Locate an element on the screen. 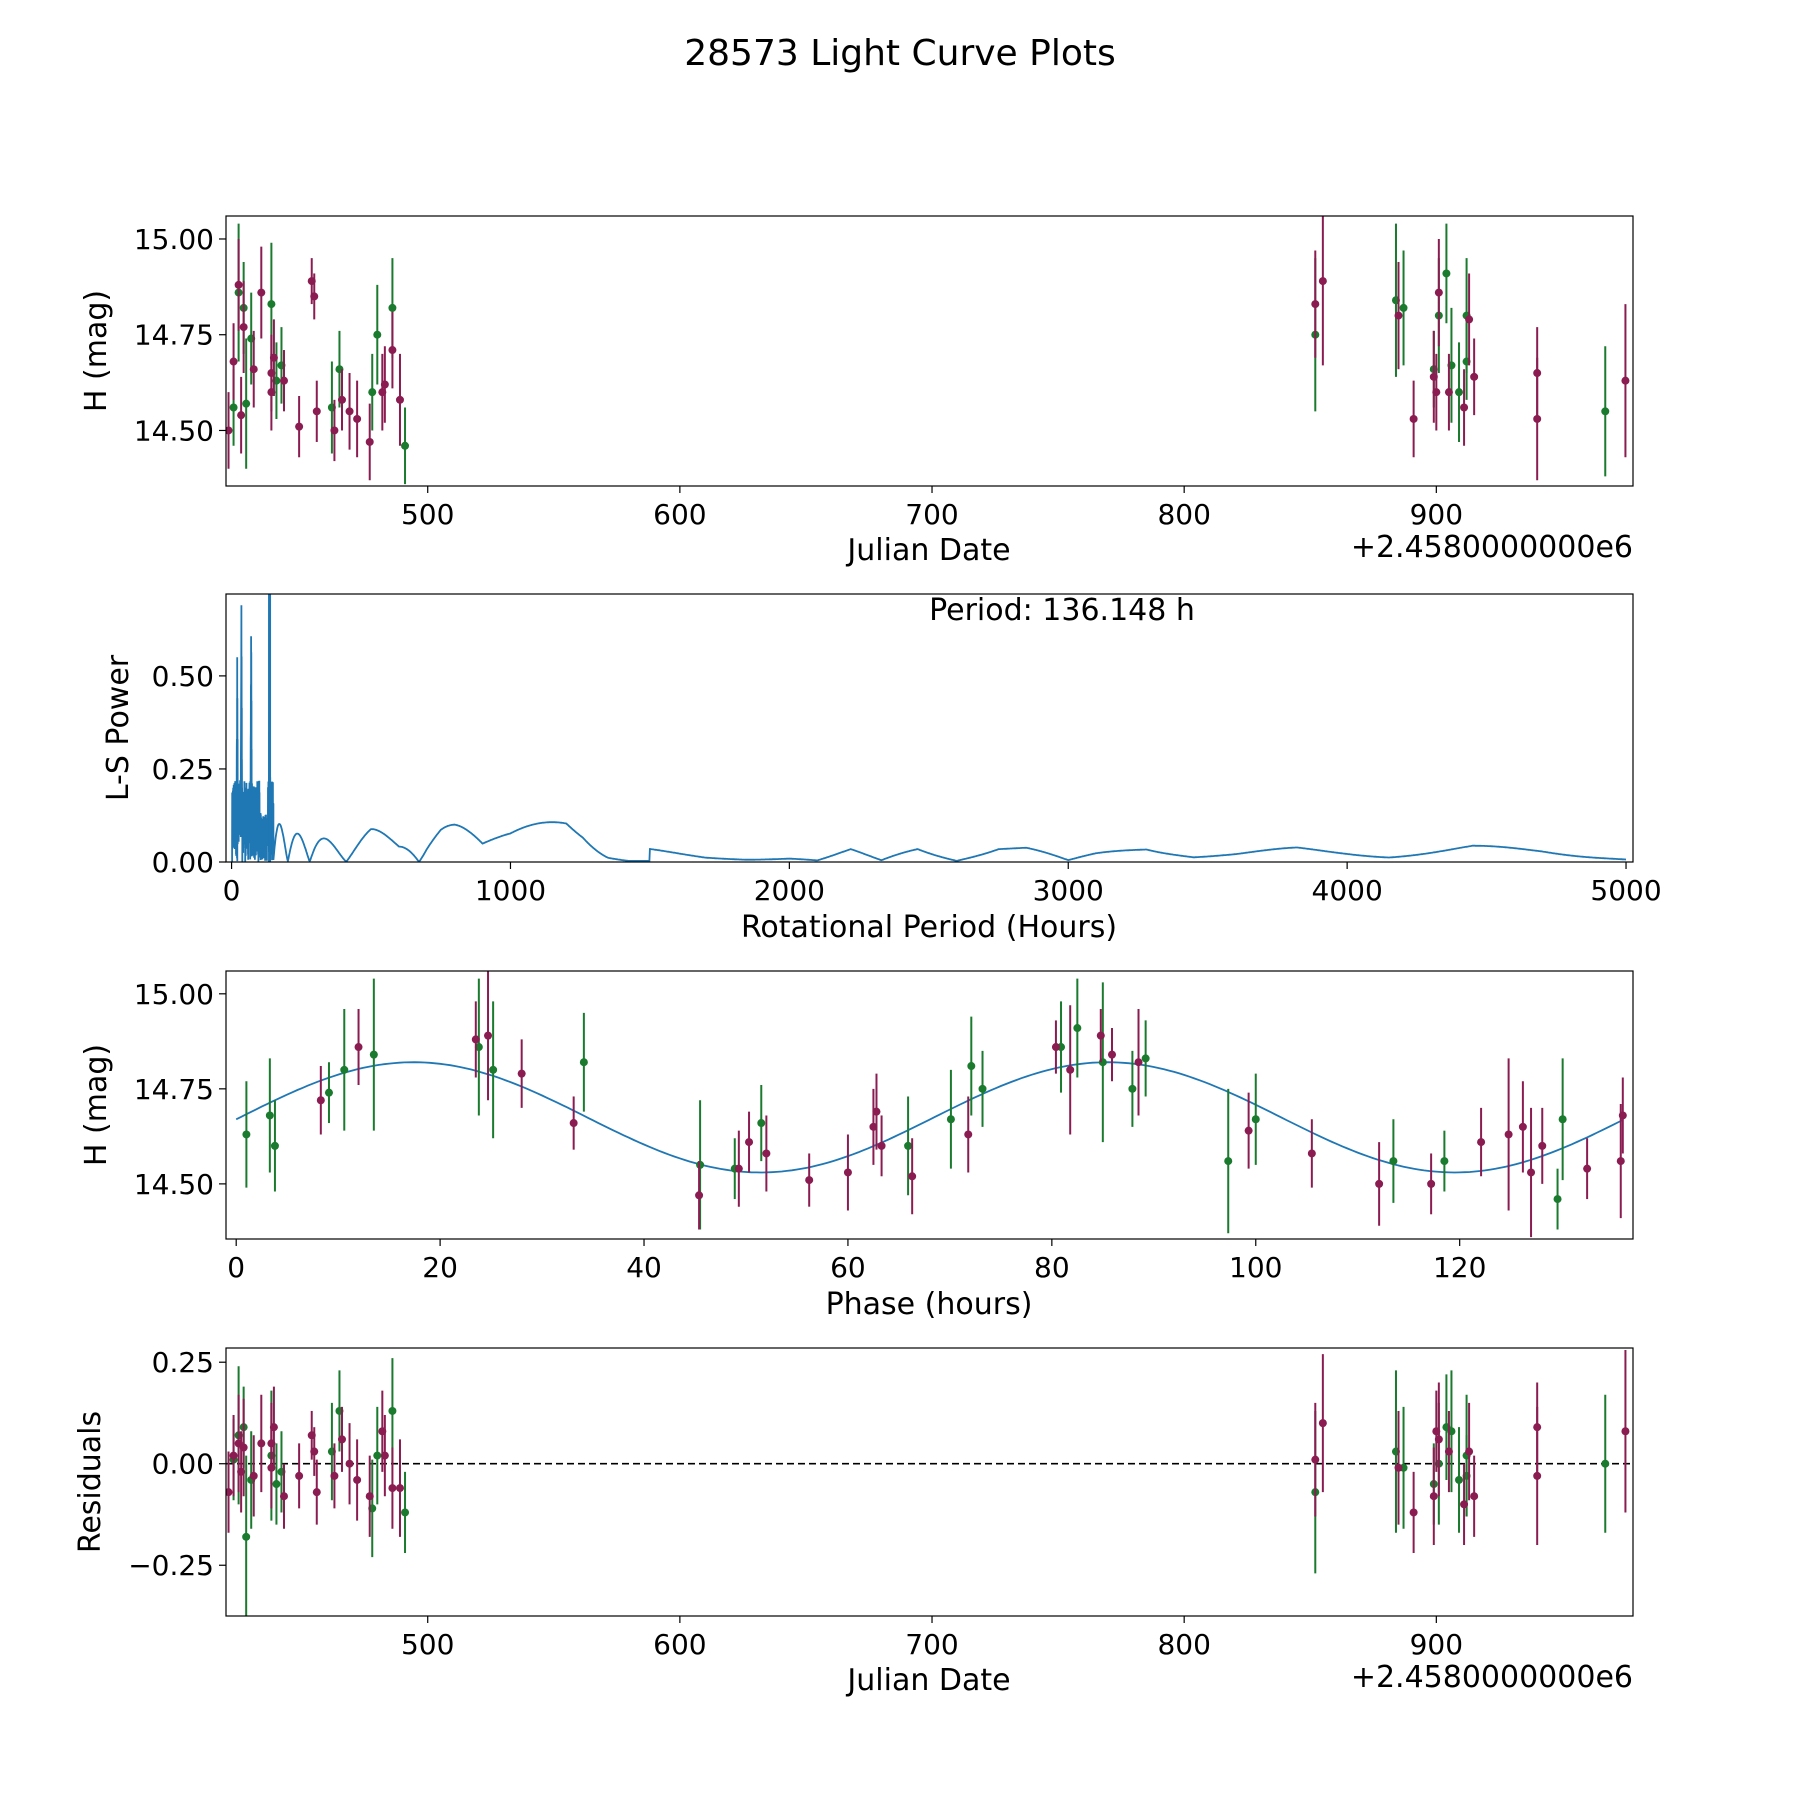  residuals-axes-frame is located at coordinates (929, 1482).